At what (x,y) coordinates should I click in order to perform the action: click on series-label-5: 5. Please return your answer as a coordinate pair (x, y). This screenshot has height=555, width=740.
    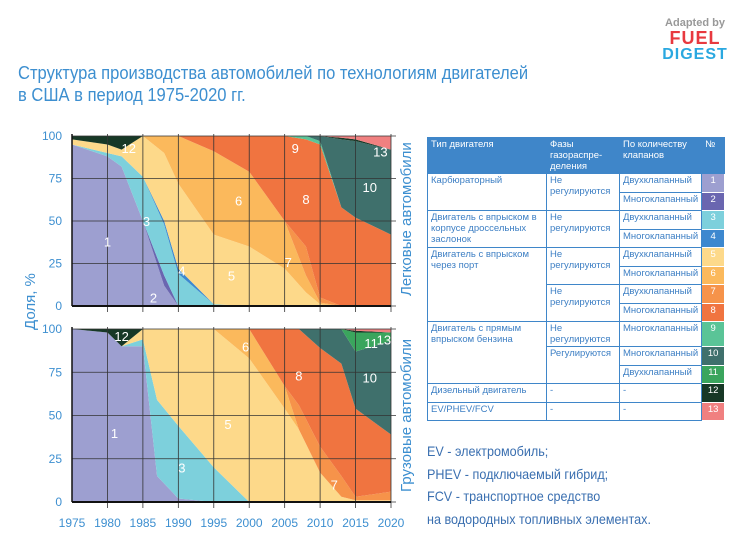
    Looking at the image, I should click on (231, 275).